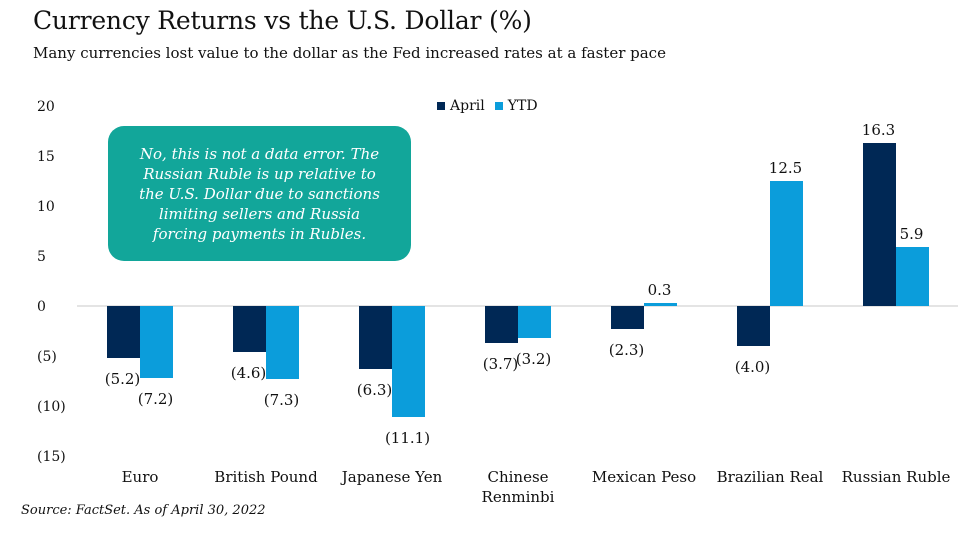  I want to click on bar-april-euro, so click(123, 332).